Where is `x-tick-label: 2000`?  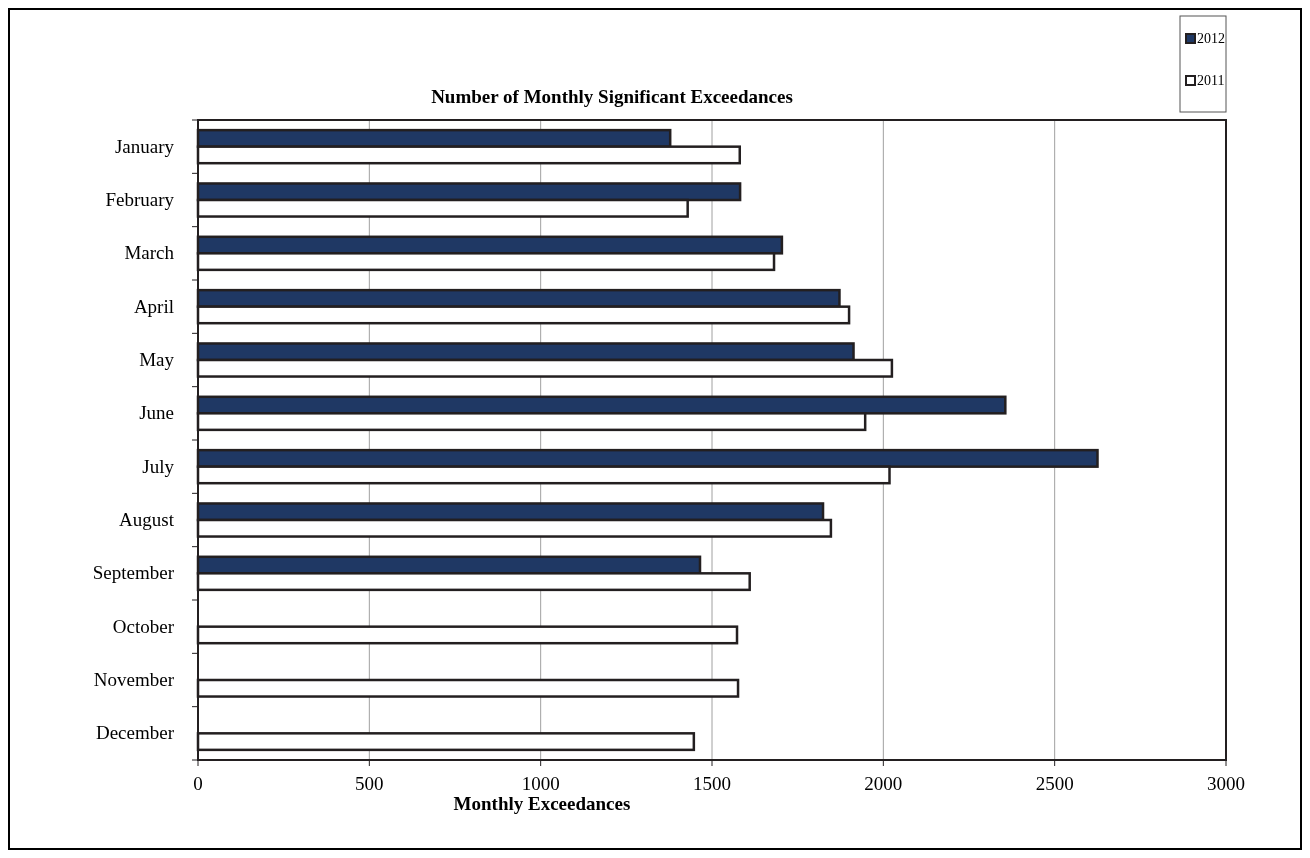
x-tick-label: 2000 is located at coordinates (883, 783).